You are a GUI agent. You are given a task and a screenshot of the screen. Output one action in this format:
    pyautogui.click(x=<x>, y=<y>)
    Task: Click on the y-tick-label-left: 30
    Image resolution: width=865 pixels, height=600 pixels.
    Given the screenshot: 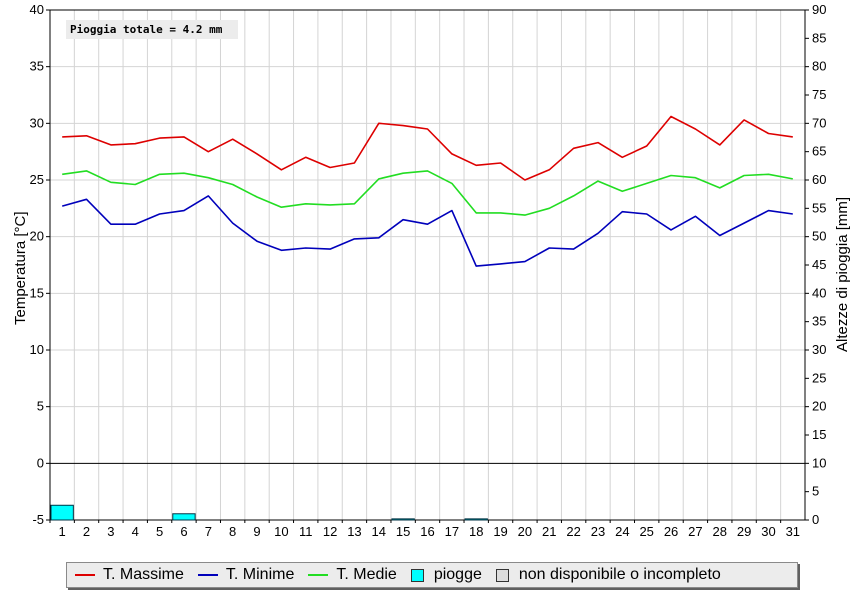 What is the action you would take?
    pyautogui.click(x=37, y=122)
    